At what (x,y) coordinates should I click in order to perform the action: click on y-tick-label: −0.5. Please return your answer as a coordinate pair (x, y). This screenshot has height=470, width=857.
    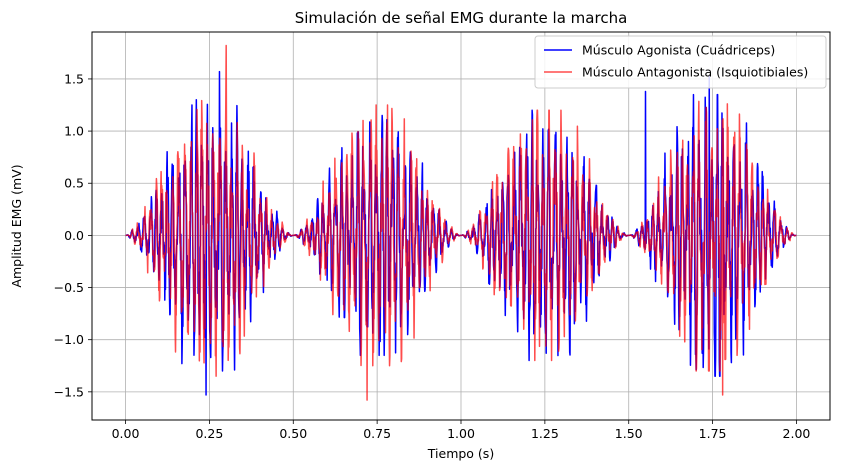
    Looking at the image, I should click on (69, 287).